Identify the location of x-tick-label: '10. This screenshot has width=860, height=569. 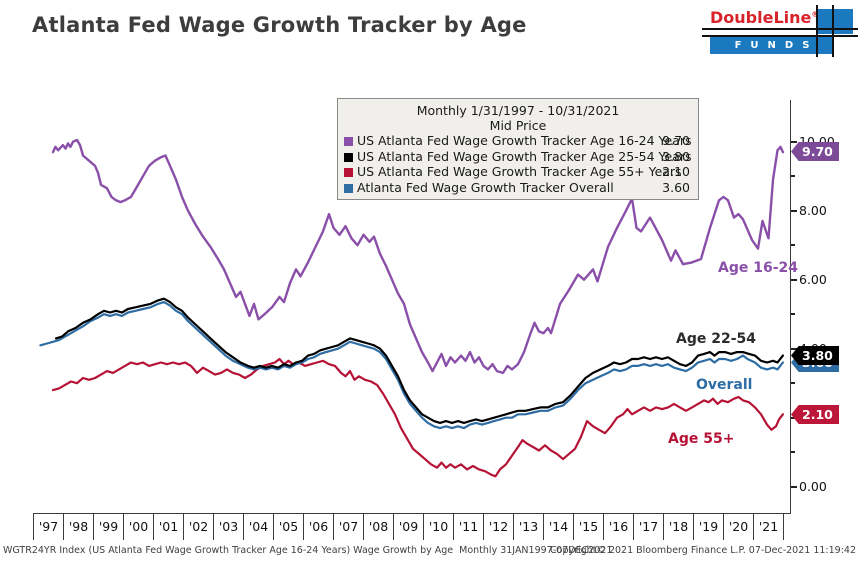
(438, 527).